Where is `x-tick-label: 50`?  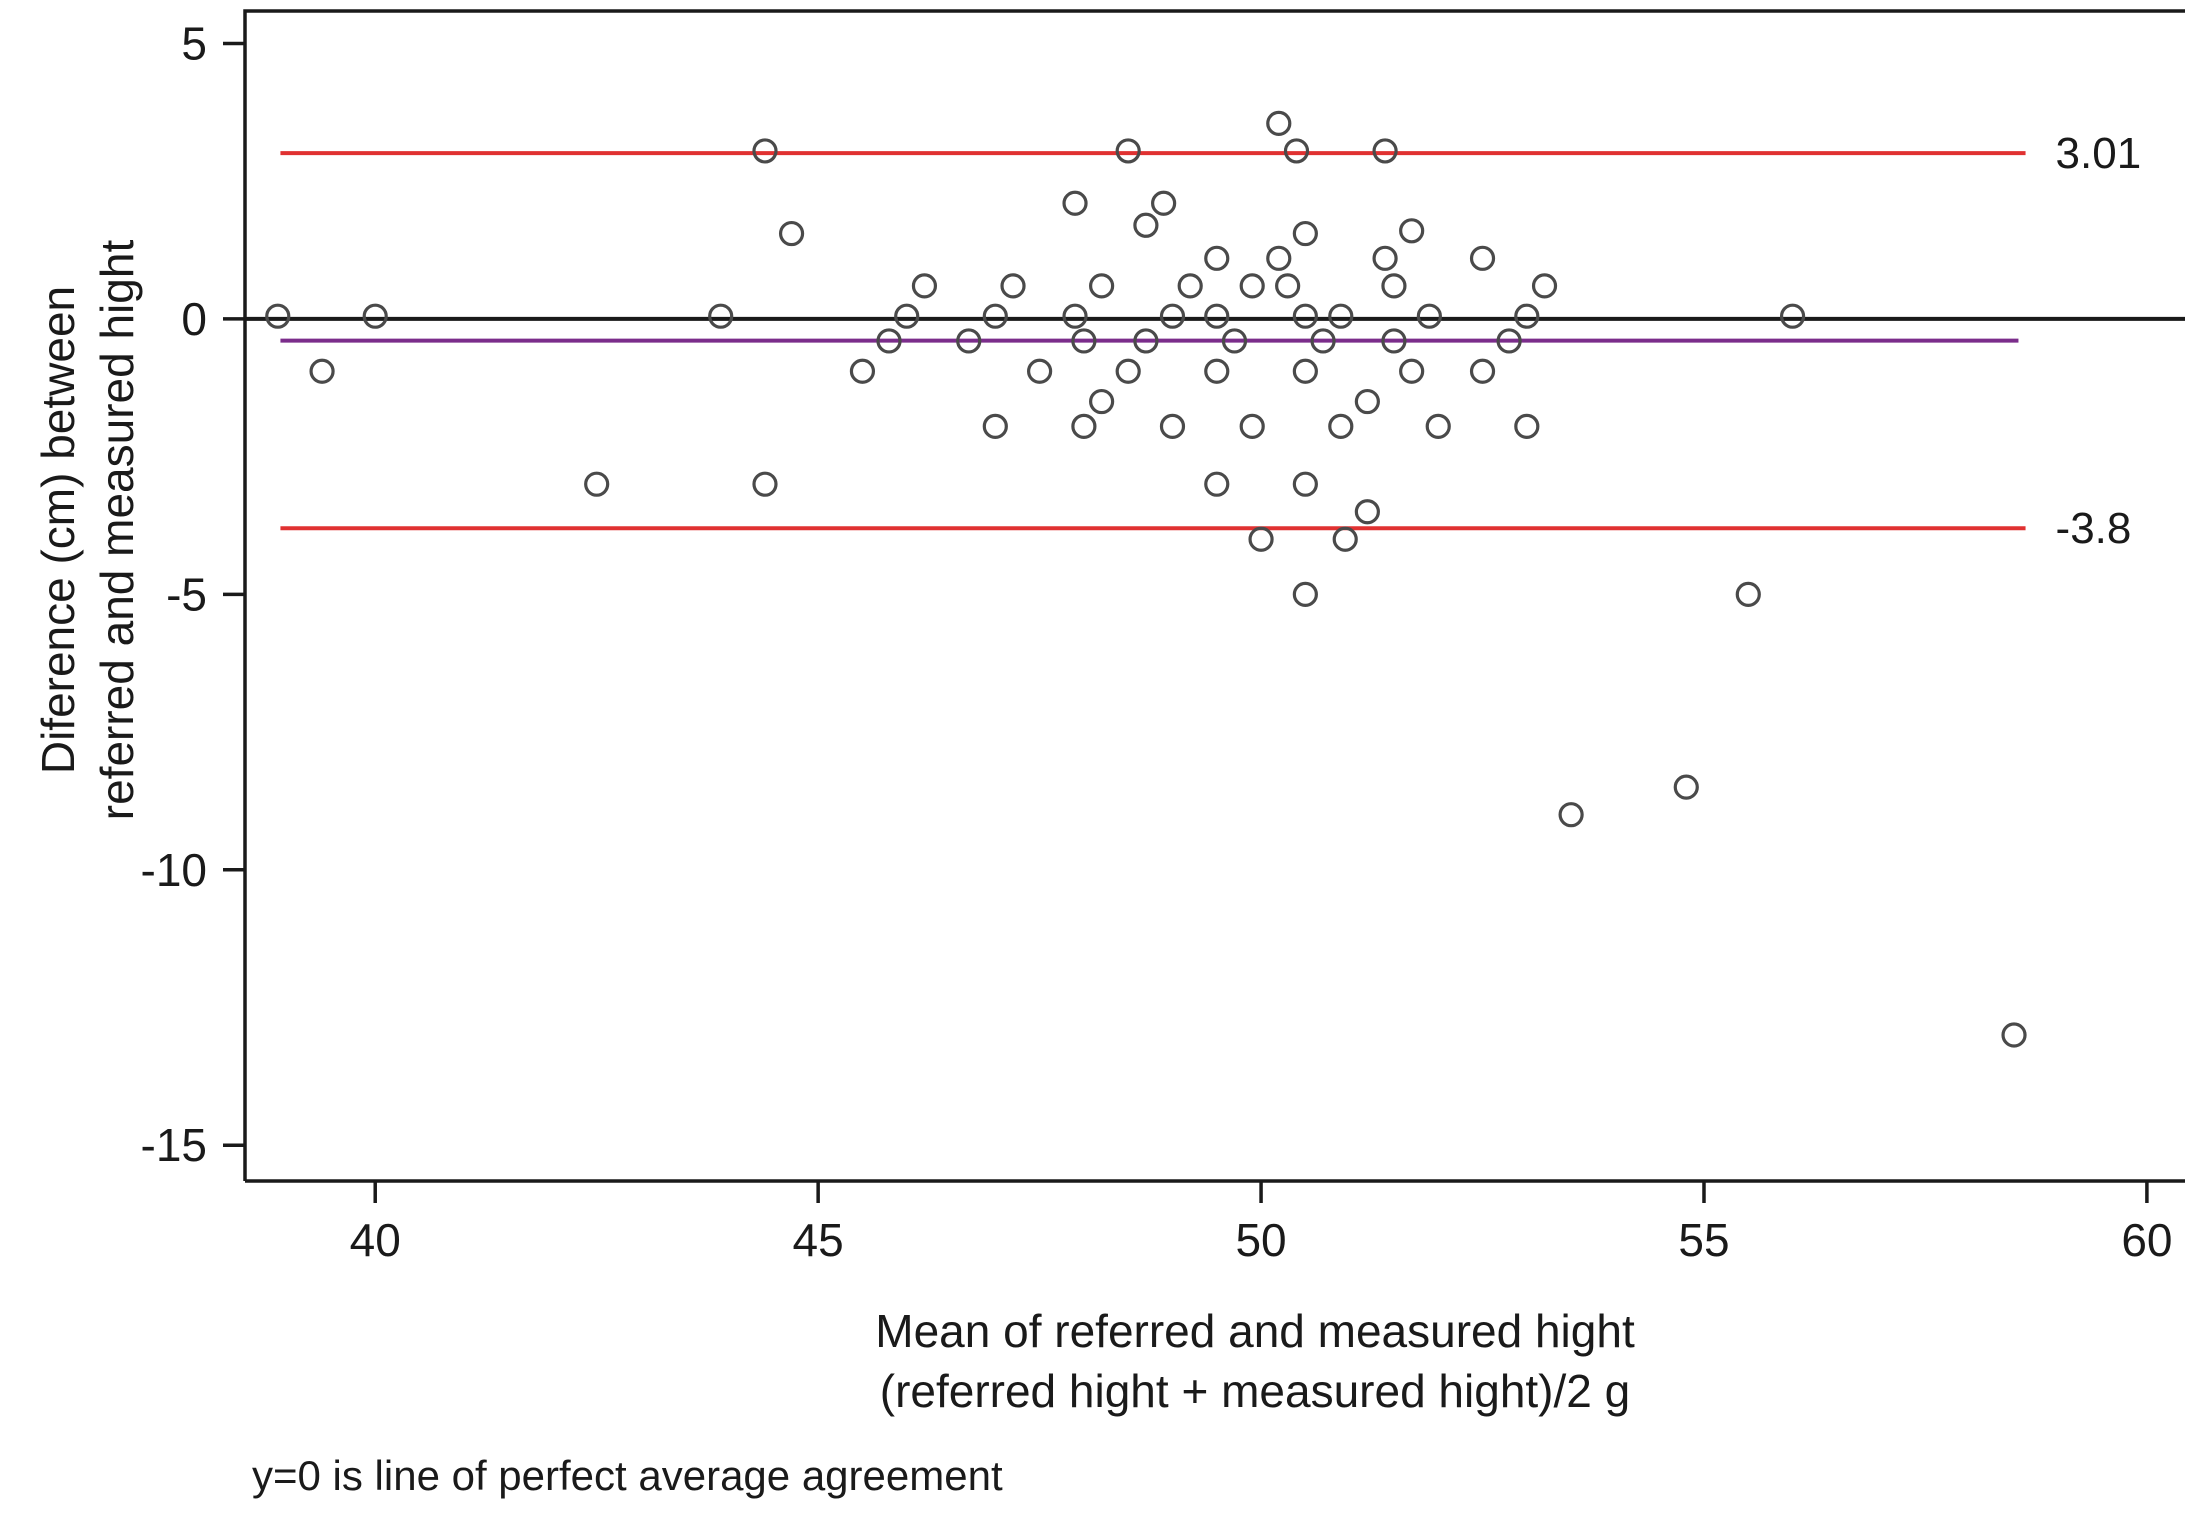 x-tick-label: 50 is located at coordinates (1260, 1240).